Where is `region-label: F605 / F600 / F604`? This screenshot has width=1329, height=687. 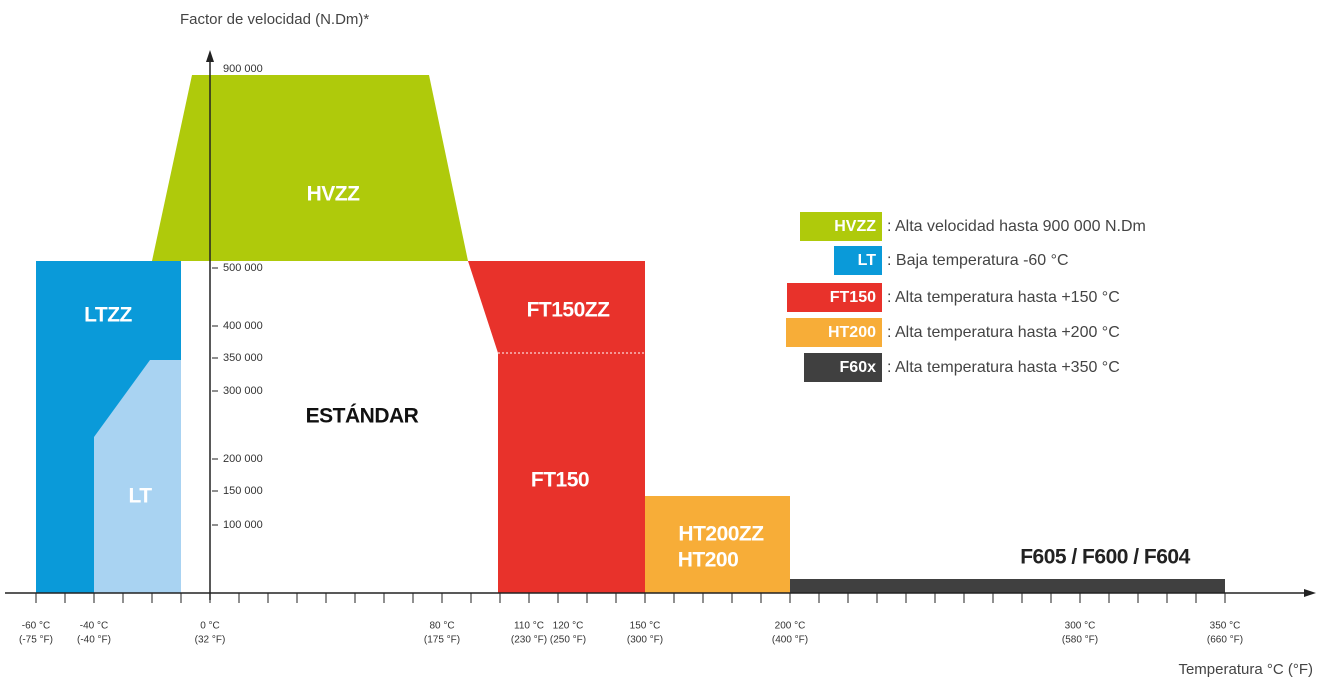
region-label: F605 / F600 / F604 is located at coordinates (1105, 557).